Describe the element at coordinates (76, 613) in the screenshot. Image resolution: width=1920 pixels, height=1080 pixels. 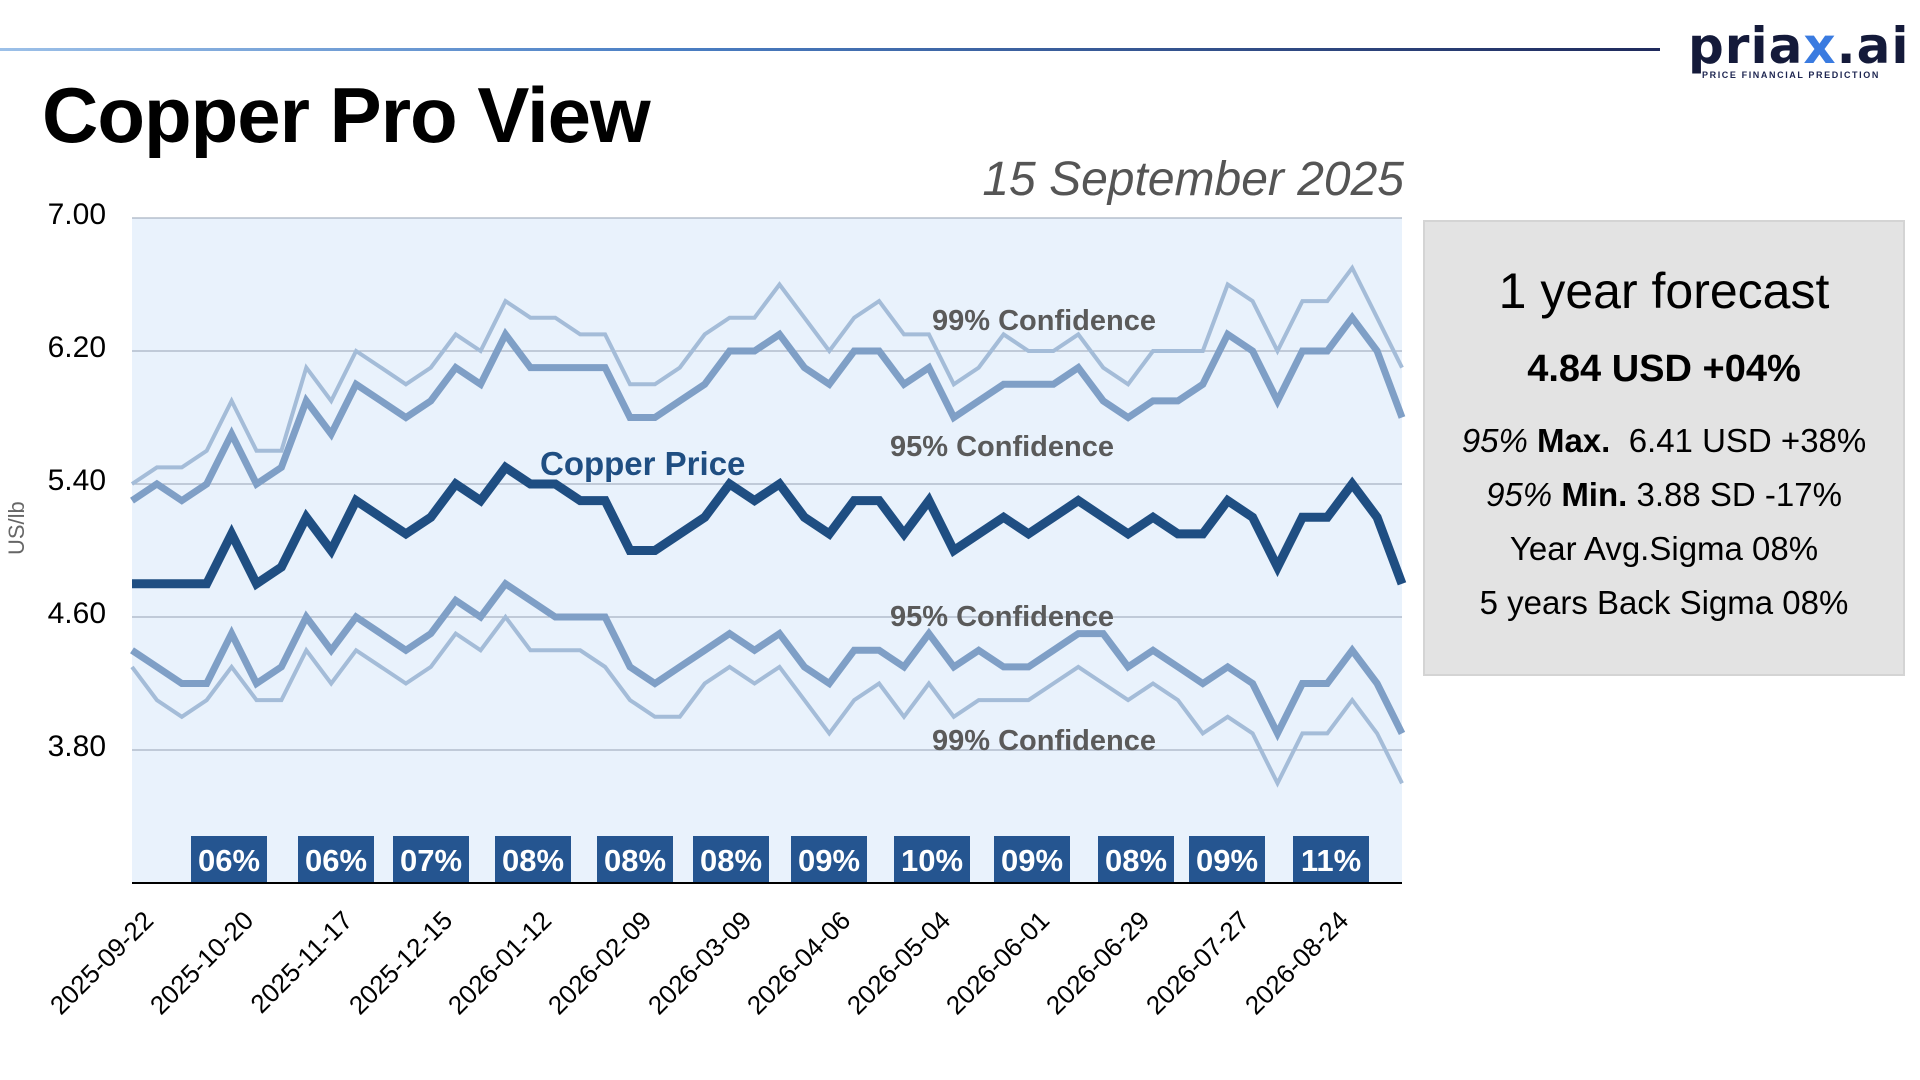
I see `y-tick-label: 4.60` at that location.